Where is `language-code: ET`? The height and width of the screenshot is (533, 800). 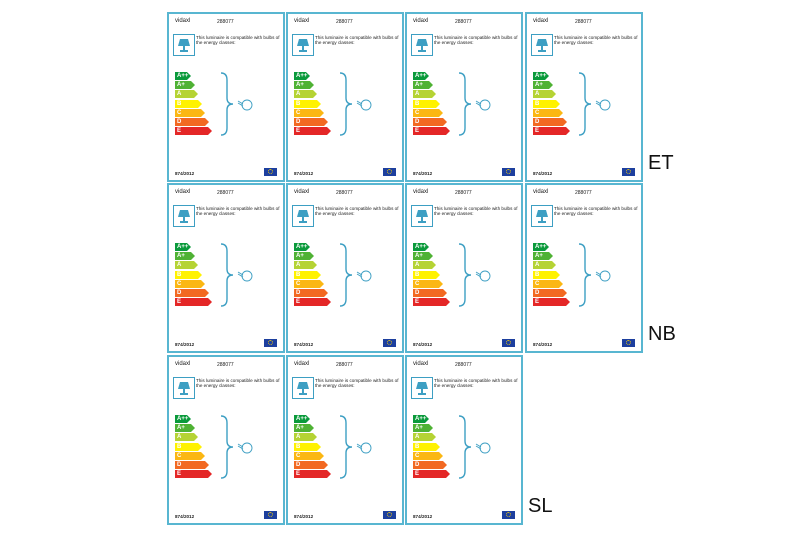
language-code: ET is located at coordinates (661, 163).